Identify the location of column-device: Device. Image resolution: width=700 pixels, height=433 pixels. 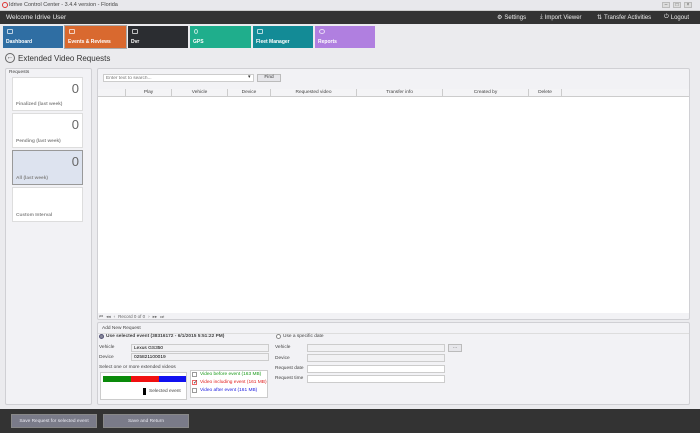
(249, 93).